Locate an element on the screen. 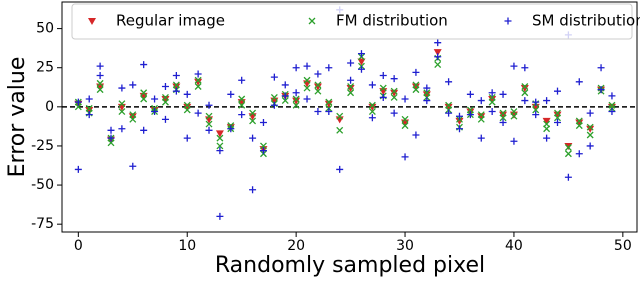  x-tick-label: 40 is located at coordinates (514, 246).